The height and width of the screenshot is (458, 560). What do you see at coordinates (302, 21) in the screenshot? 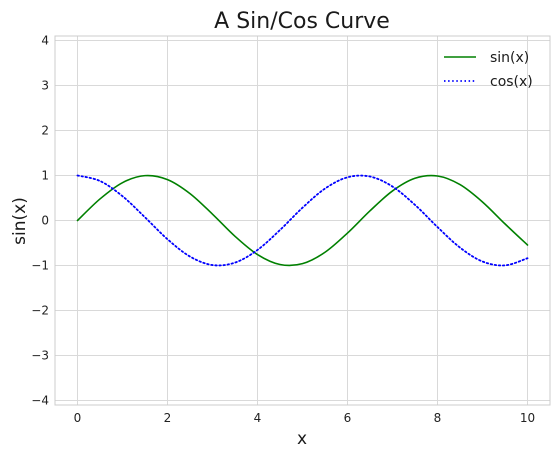
I see `chart-title: A Sin/Cos Curve` at bounding box center [302, 21].